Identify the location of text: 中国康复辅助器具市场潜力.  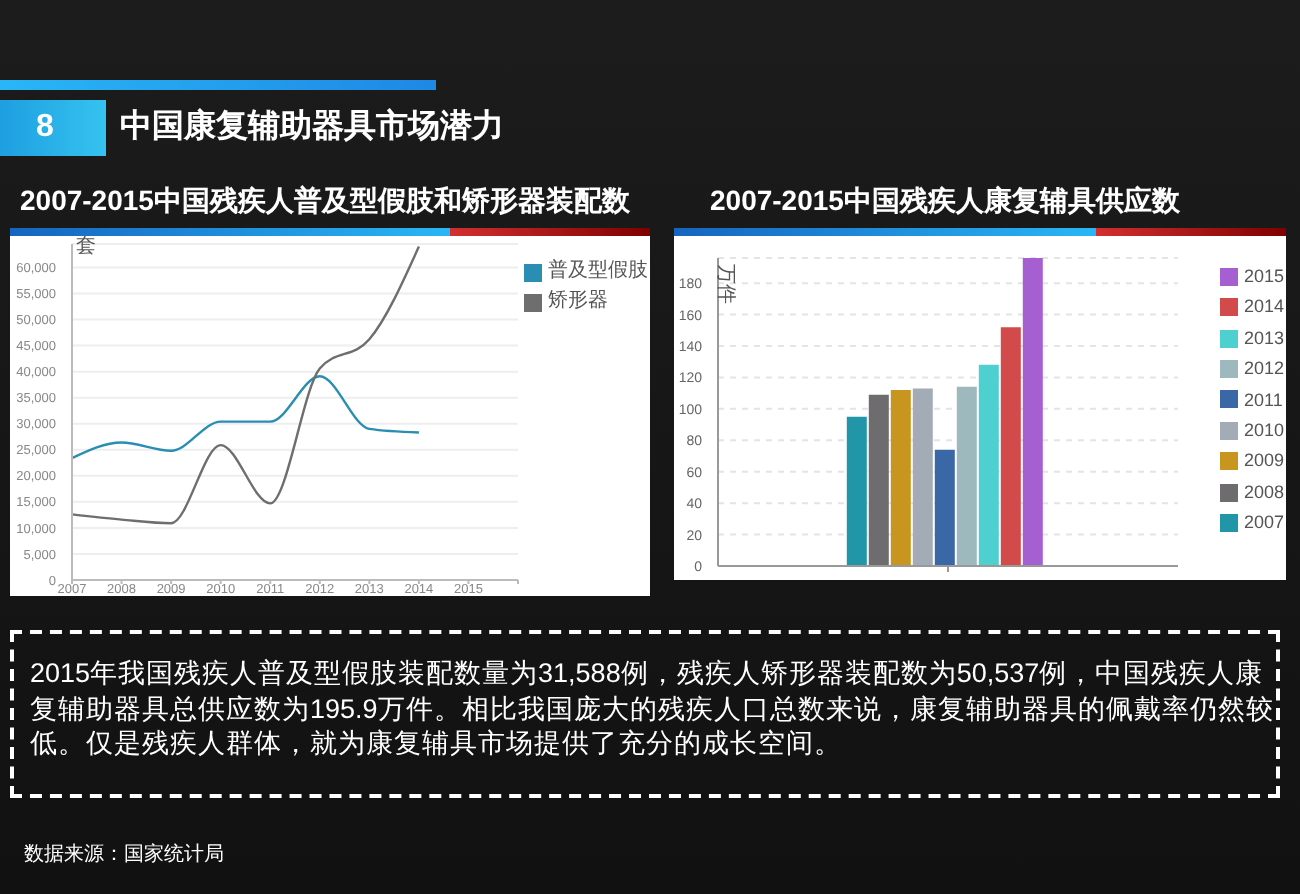
(312, 127).